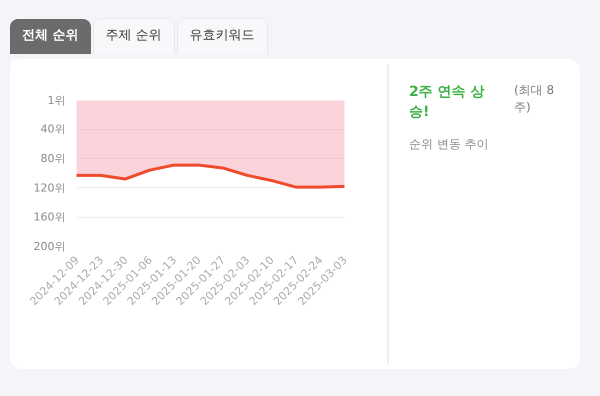  What do you see at coordinates (57, 100) in the screenshot?
I see `y-tick-label: 1위` at bounding box center [57, 100].